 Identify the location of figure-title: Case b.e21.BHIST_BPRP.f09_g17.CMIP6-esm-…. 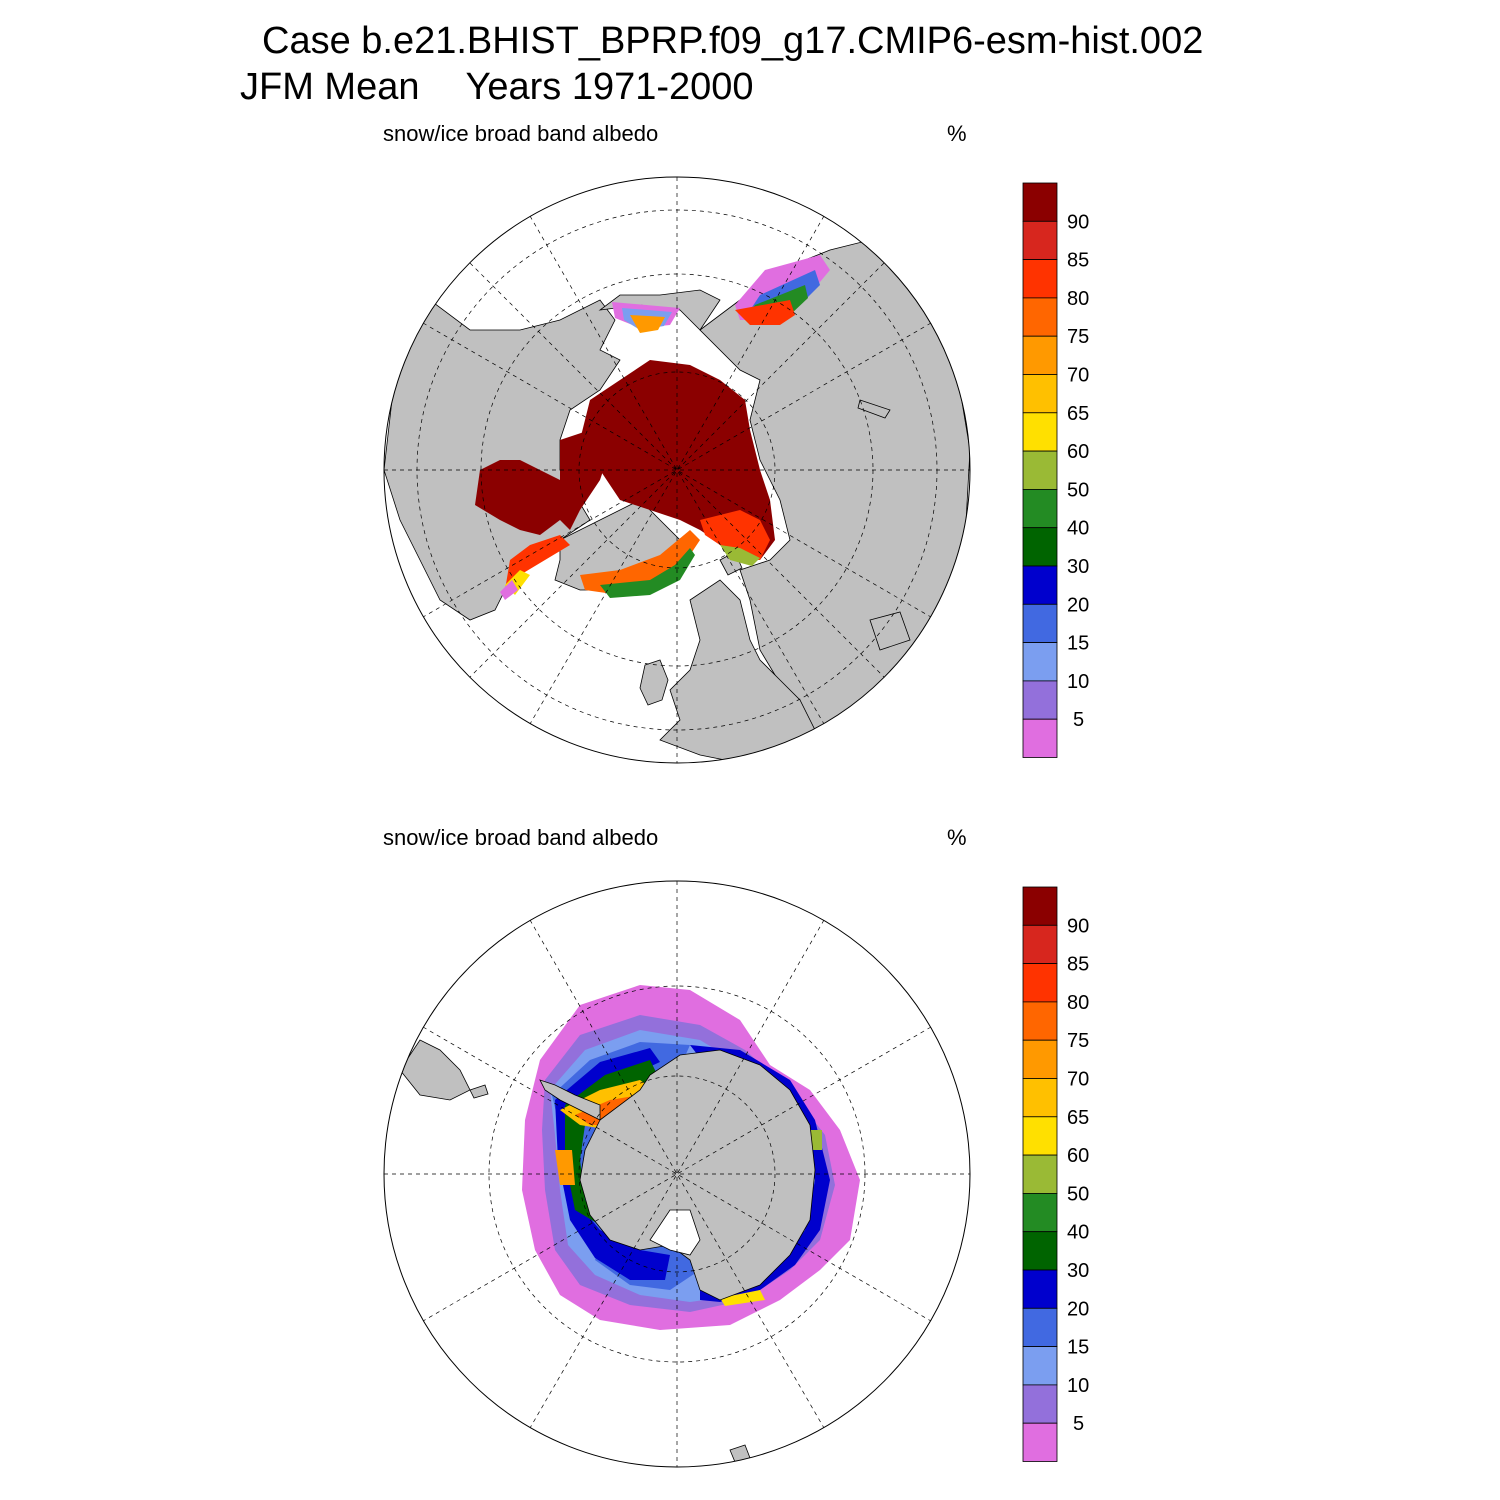
(733, 41).